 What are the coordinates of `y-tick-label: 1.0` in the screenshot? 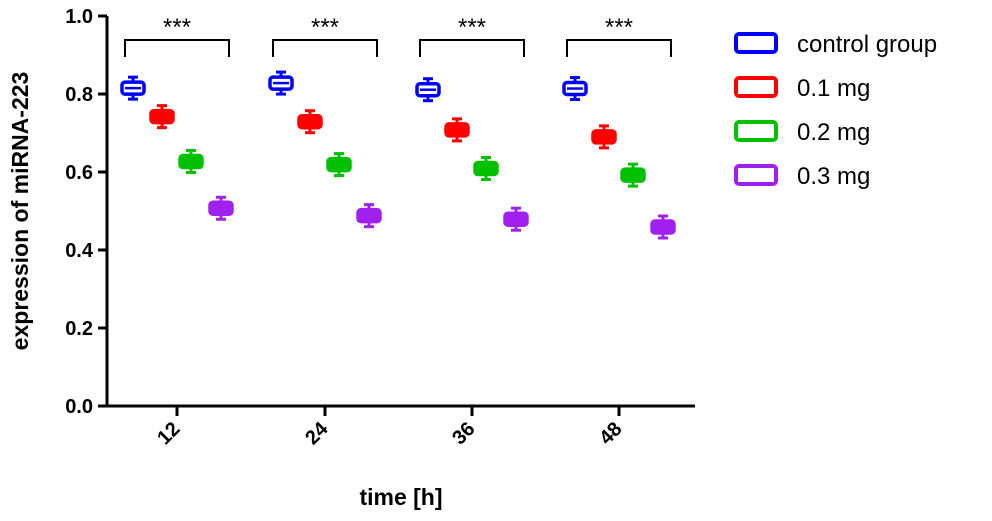 It's located at (79, 17).